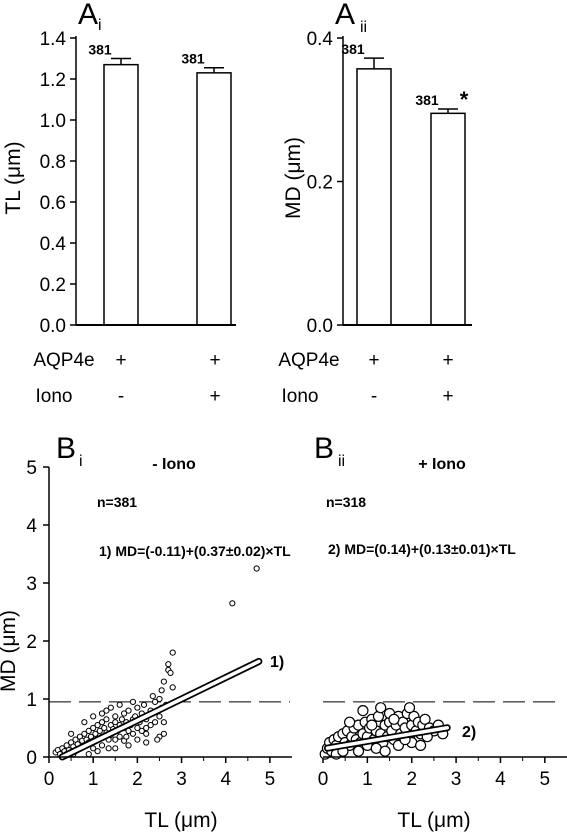  What do you see at coordinates (367, 779) in the screenshot?
I see `x-tick-label: 1` at bounding box center [367, 779].